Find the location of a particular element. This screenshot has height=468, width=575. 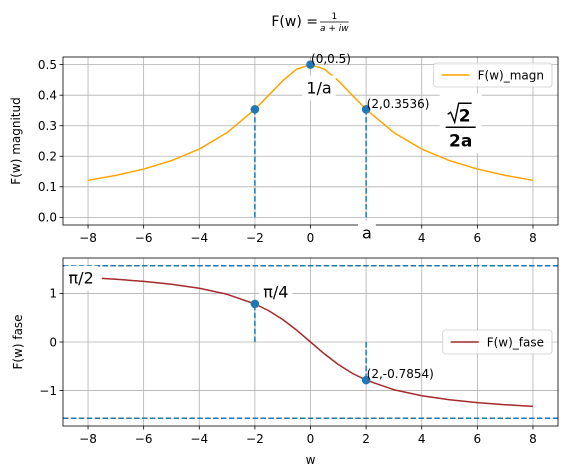

y-tick-label: 1 is located at coordinates (53, 294).